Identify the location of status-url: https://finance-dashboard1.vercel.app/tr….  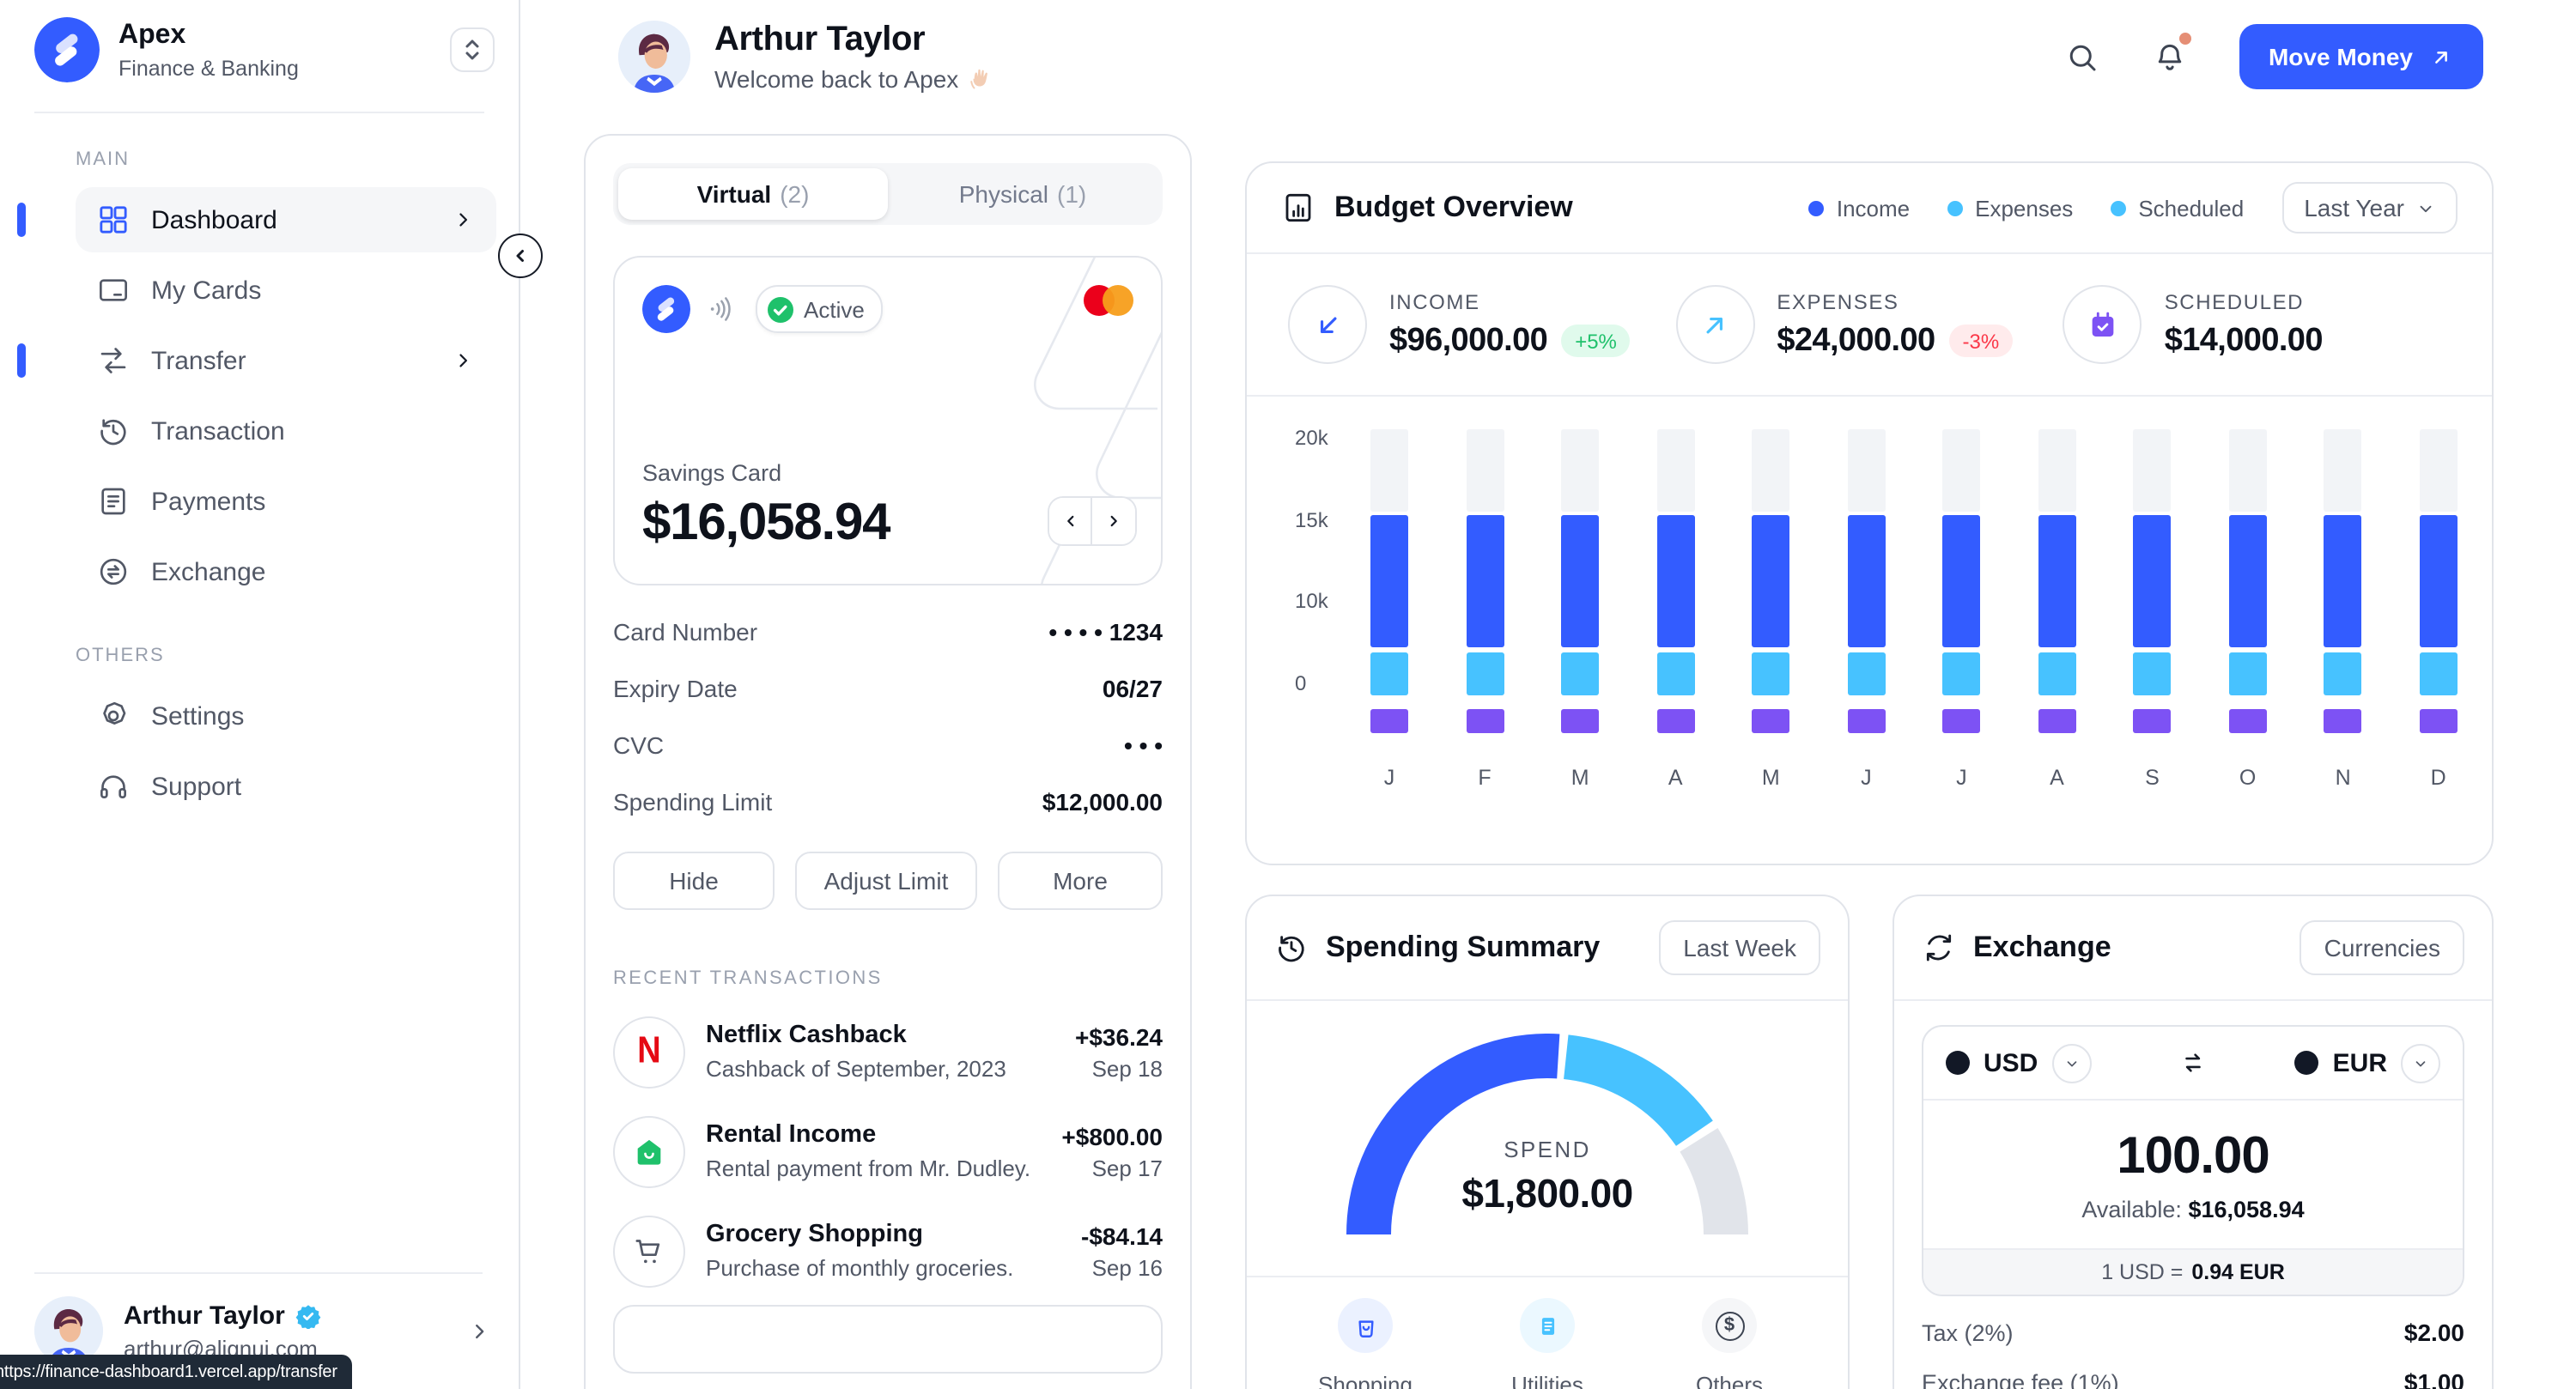
(169, 1372).